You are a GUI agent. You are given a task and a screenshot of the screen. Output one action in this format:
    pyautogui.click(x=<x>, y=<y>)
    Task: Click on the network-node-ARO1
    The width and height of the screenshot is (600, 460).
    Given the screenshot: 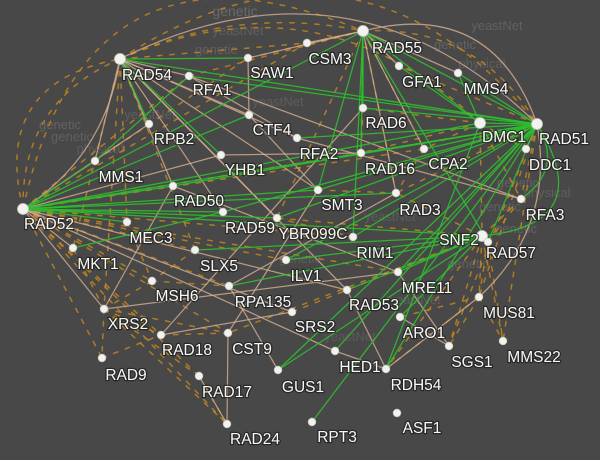 What is the action you would take?
    pyautogui.click(x=400, y=317)
    